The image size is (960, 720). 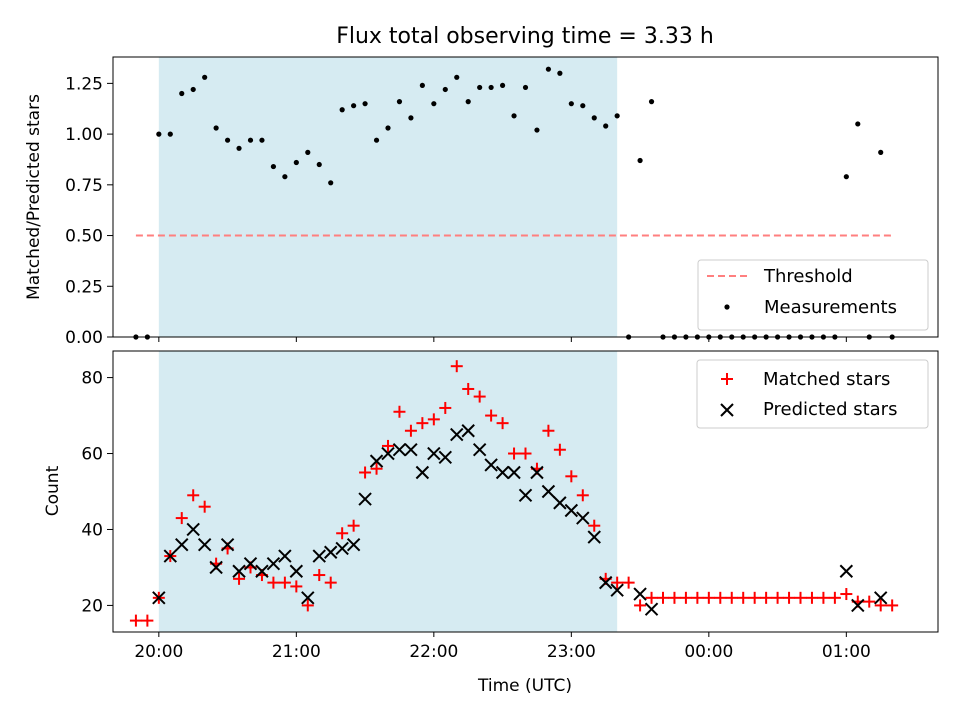 I want to click on bottom-x-axis-label: Time (UTC), so click(x=524, y=686).